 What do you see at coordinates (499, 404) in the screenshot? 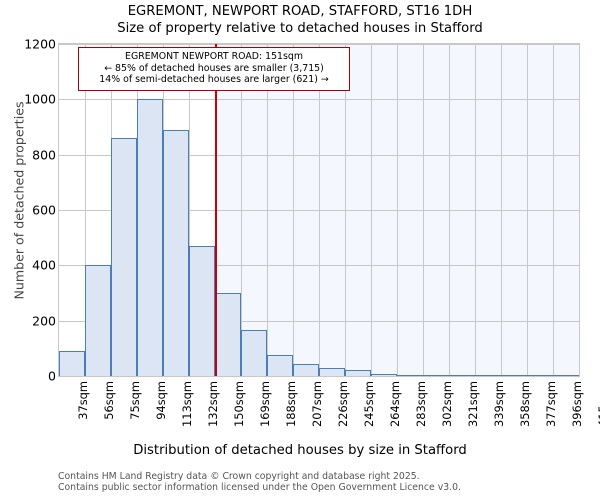
I see `x-axis-tick-label: 339sqm` at bounding box center [499, 404].